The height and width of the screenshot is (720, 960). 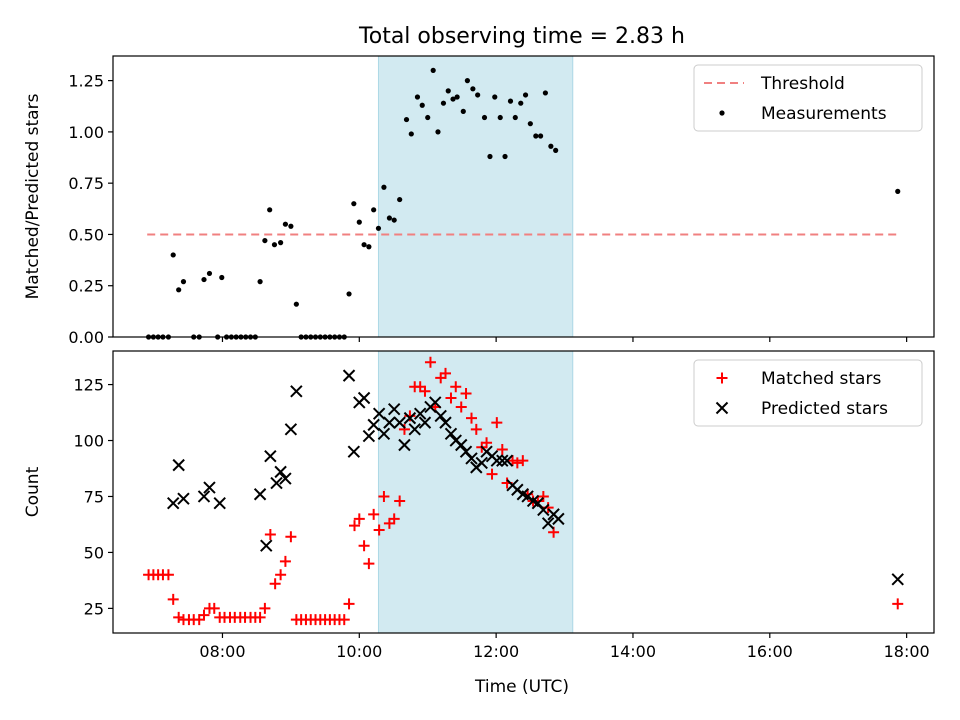 I want to click on legend-box, so click(x=808, y=98).